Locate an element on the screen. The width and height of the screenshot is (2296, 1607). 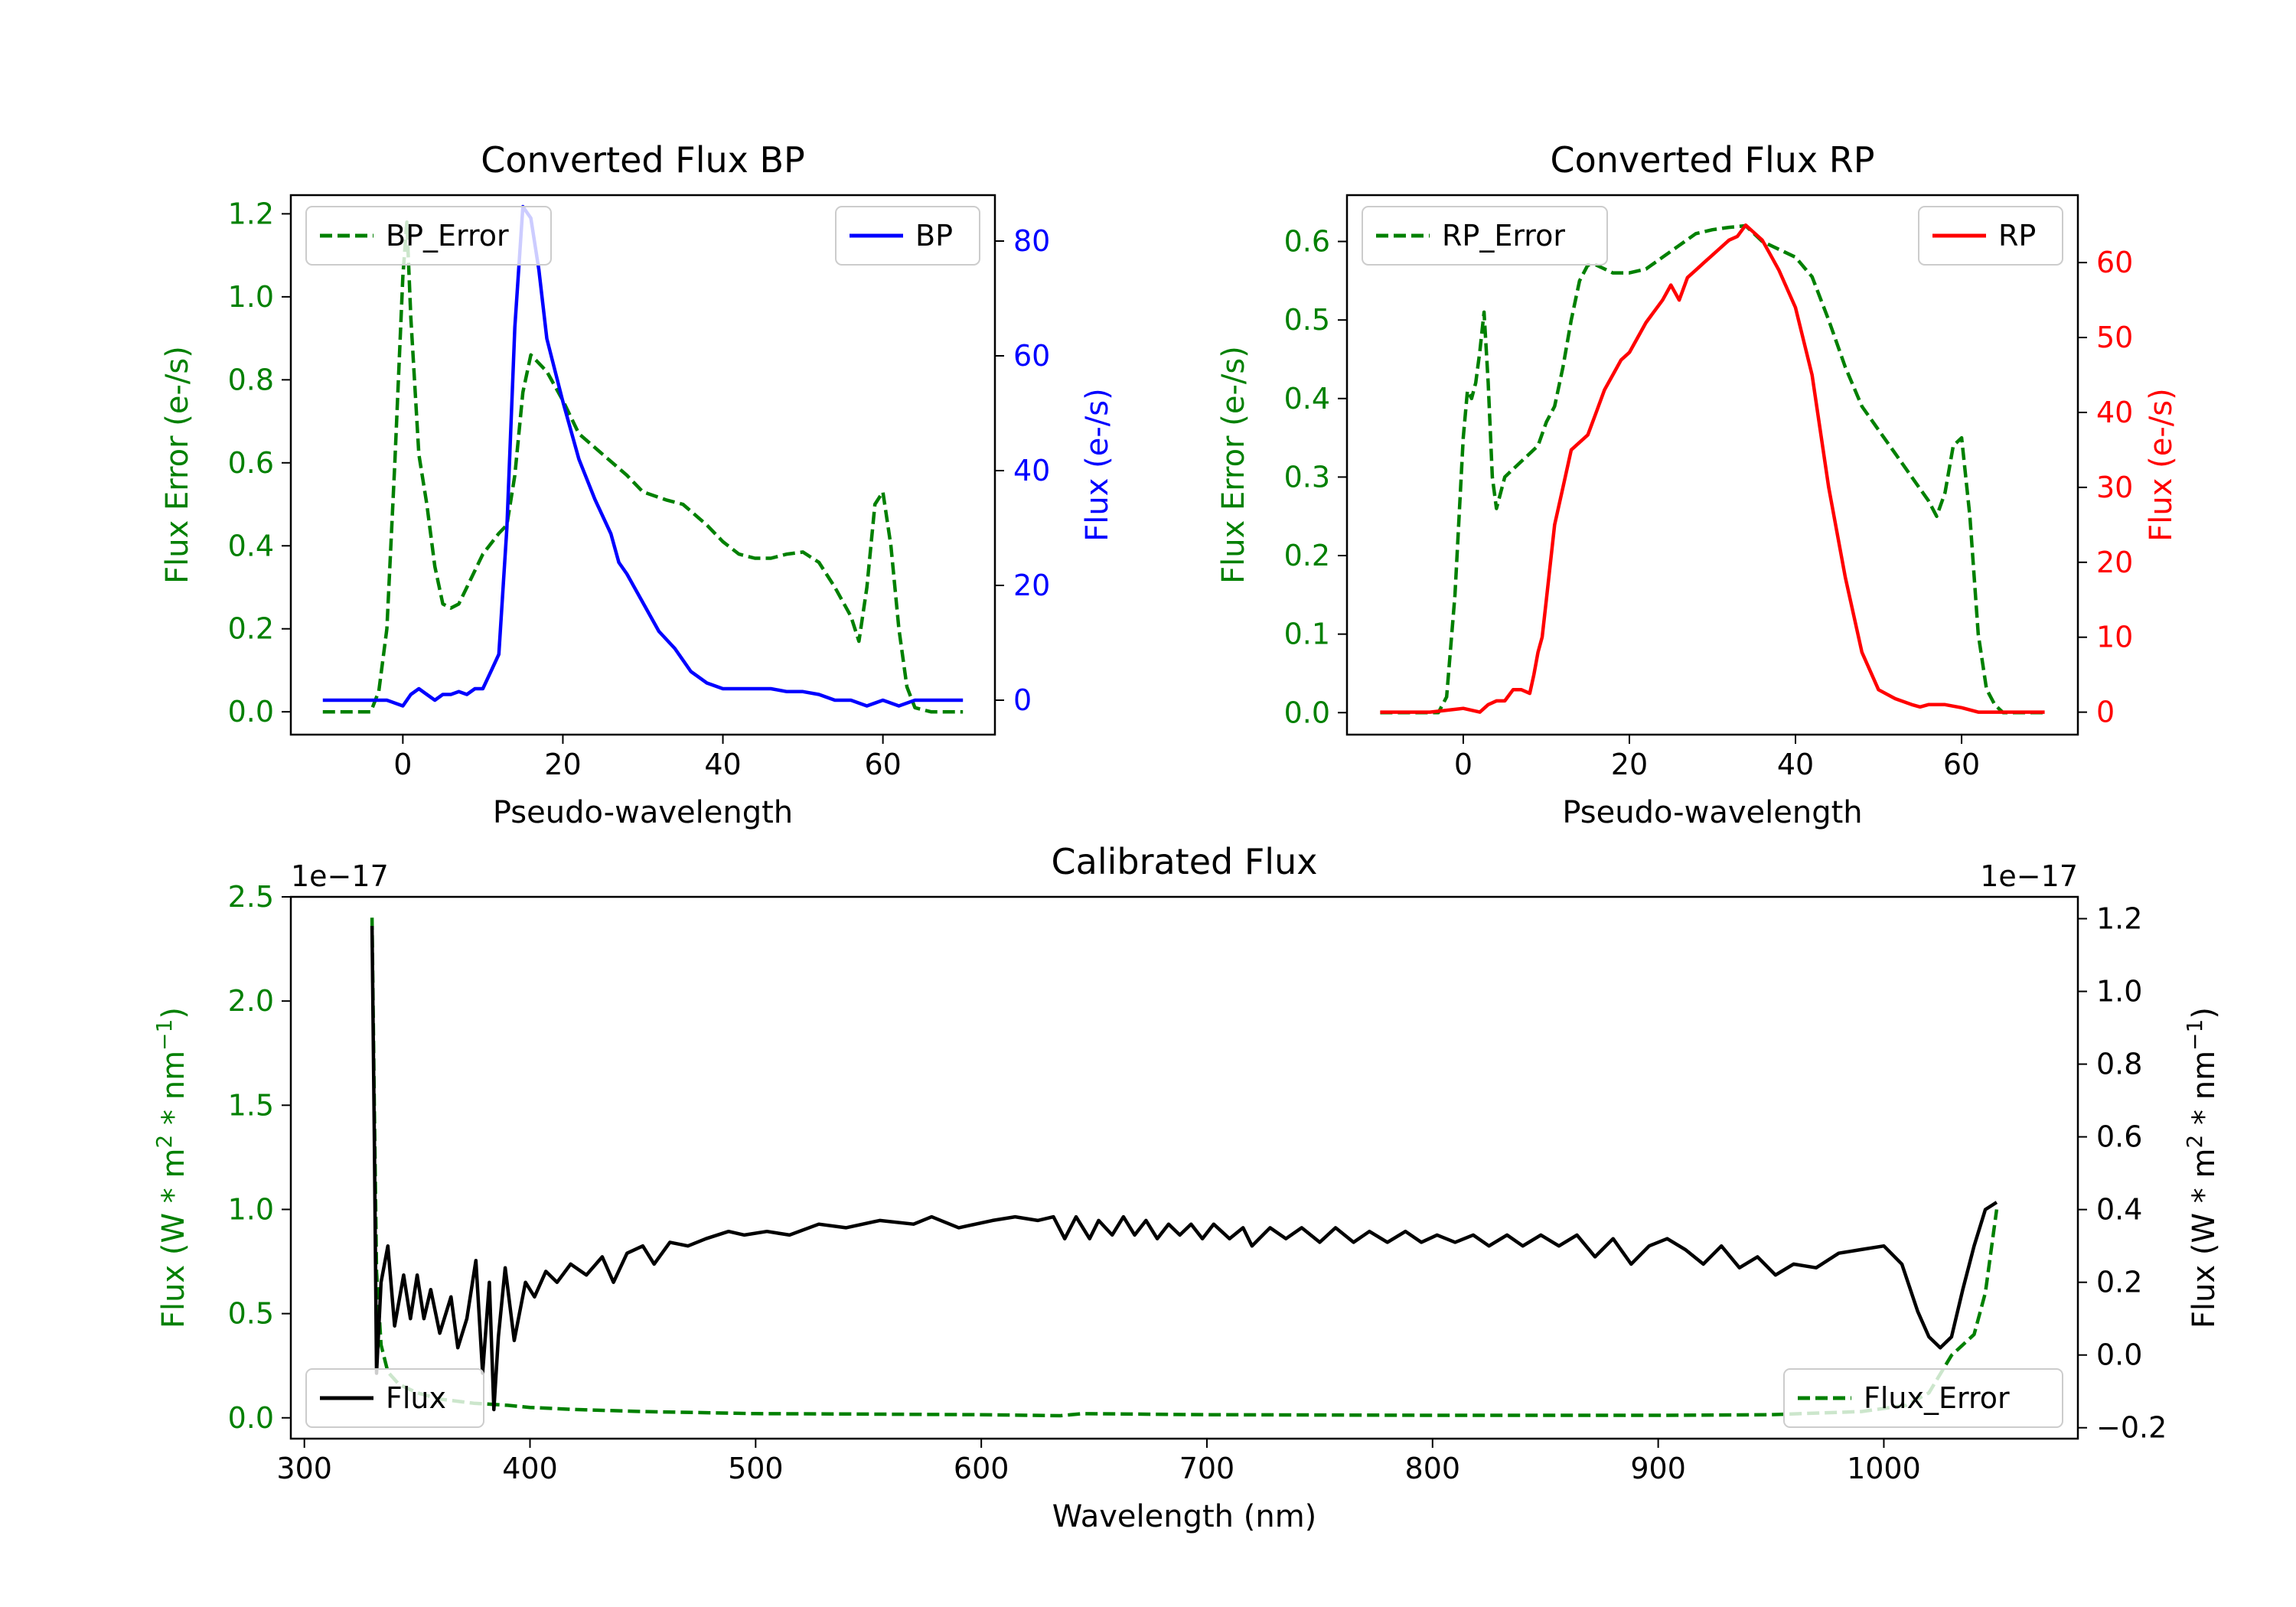
series-line-rp-error is located at coordinates (1712, 469).